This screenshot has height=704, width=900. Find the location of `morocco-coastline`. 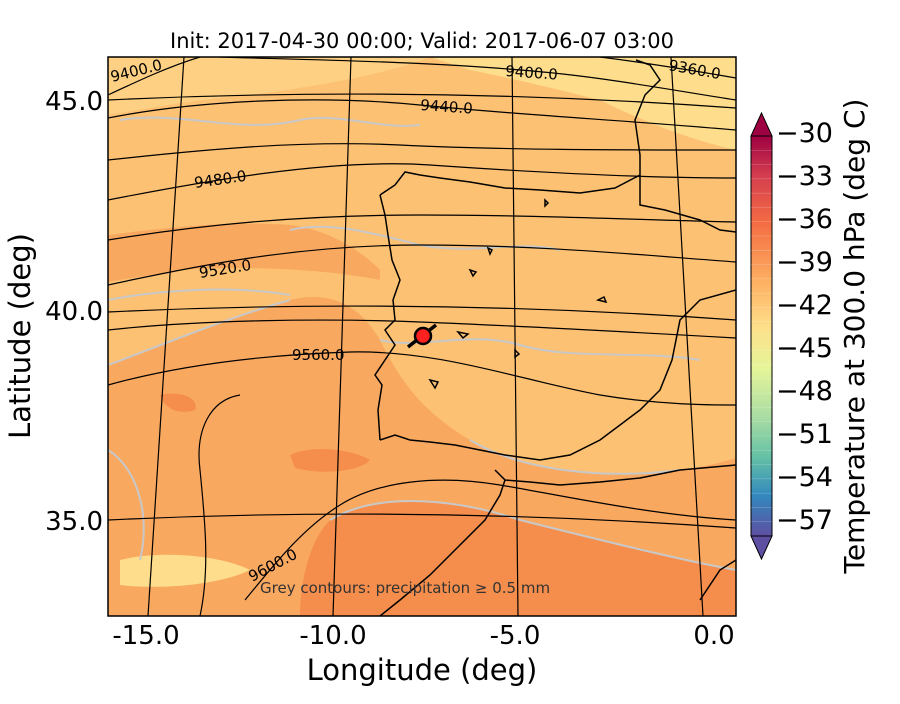

morocco-coastline is located at coordinates (557, 540).